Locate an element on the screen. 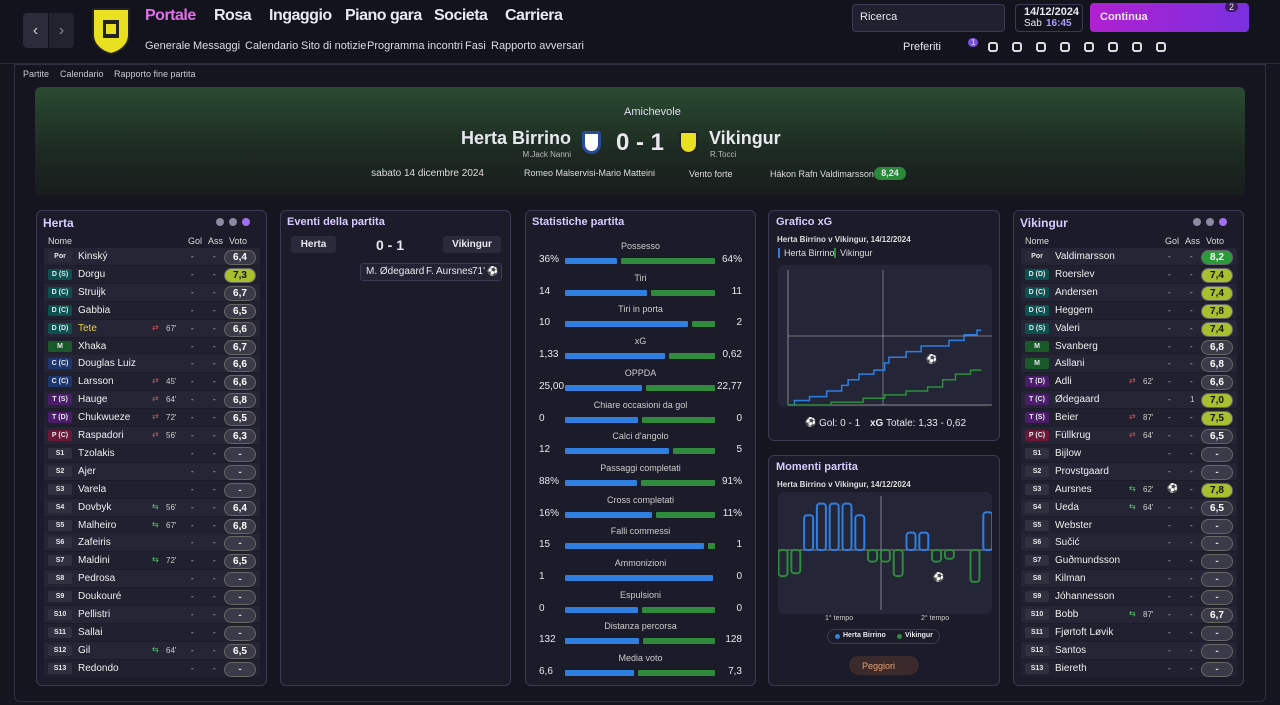 This screenshot has width=1280, height=705. submenu-item: Fasi is located at coordinates (475, 46).